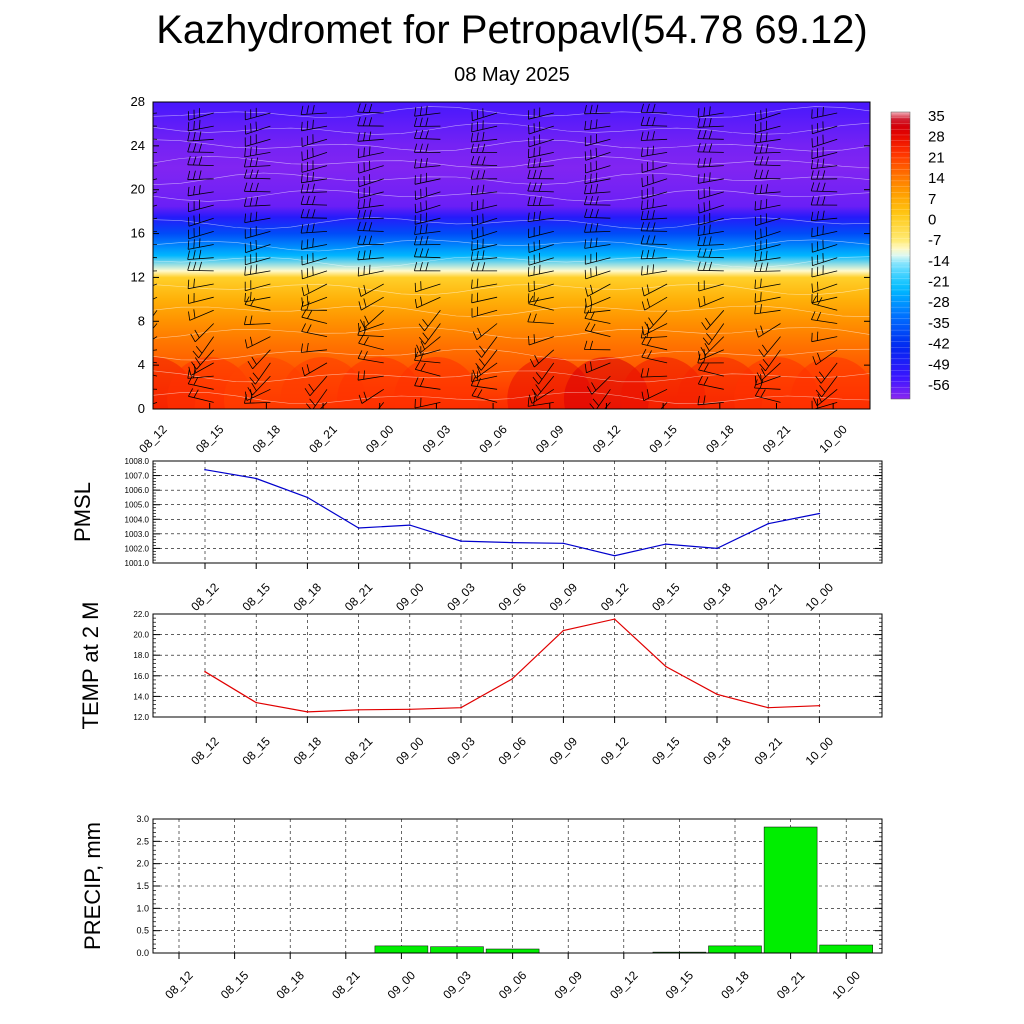 This screenshot has height=1024, width=1024. Describe the element at coordinates (934, 240) in the screenshot. I see `colorbar-label: -7` at that location.